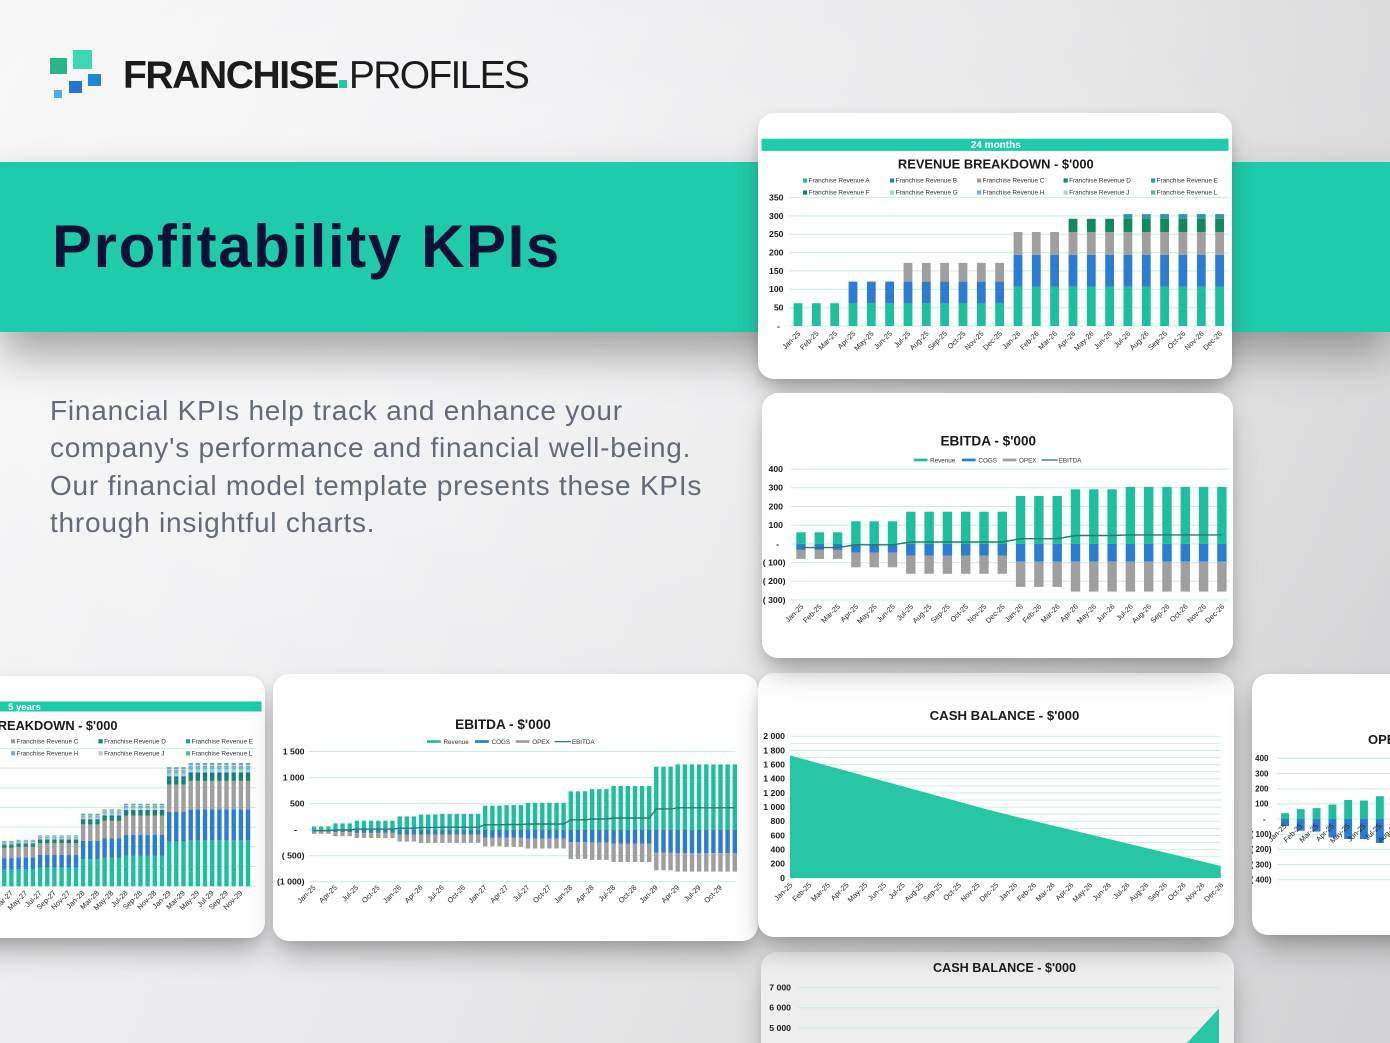 This screenshot has width=1390, height=1043. Describe the element at coordinates (778, 821) in the screenshot. I see `svg-text: 800` at that location.